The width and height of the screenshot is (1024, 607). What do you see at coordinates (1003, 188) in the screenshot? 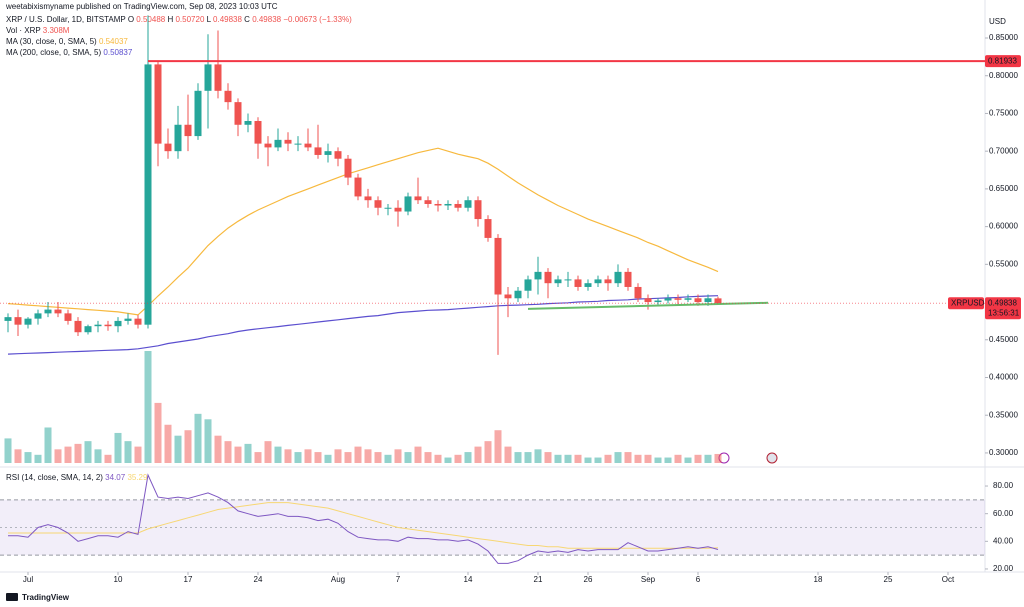
I see `y-tick-label: 0.65000` at bounding box center [1003, 188].